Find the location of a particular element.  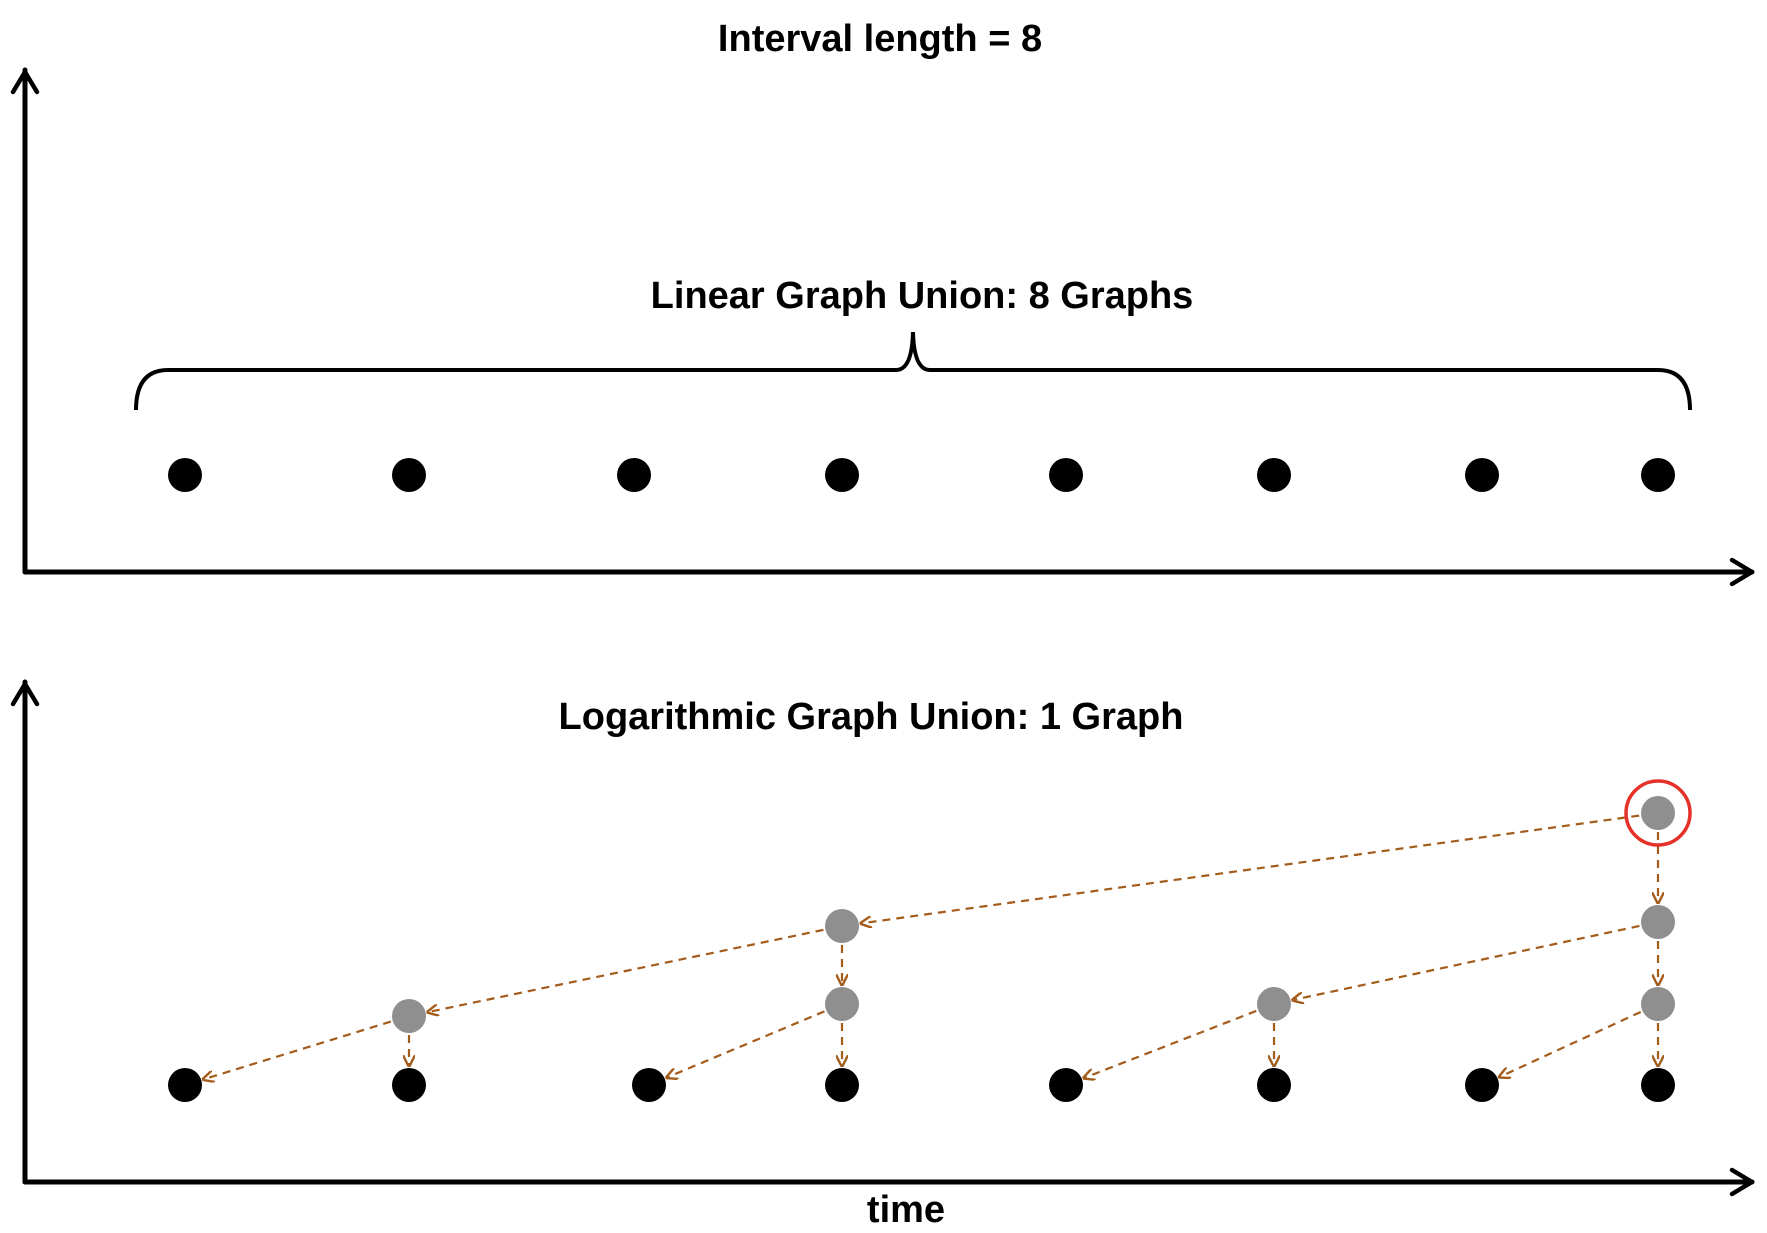

root-highlight-ring is located at coordinates (1658, 813).